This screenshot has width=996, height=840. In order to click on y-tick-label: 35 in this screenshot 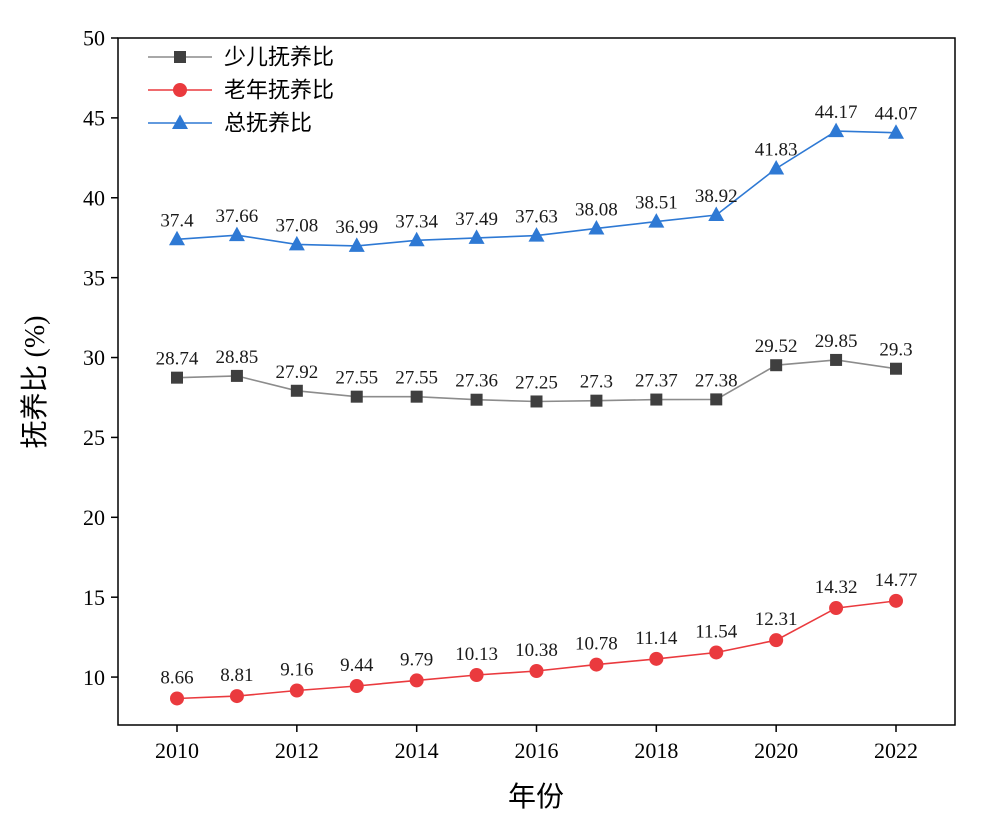, I will do `click(94, 277)`.